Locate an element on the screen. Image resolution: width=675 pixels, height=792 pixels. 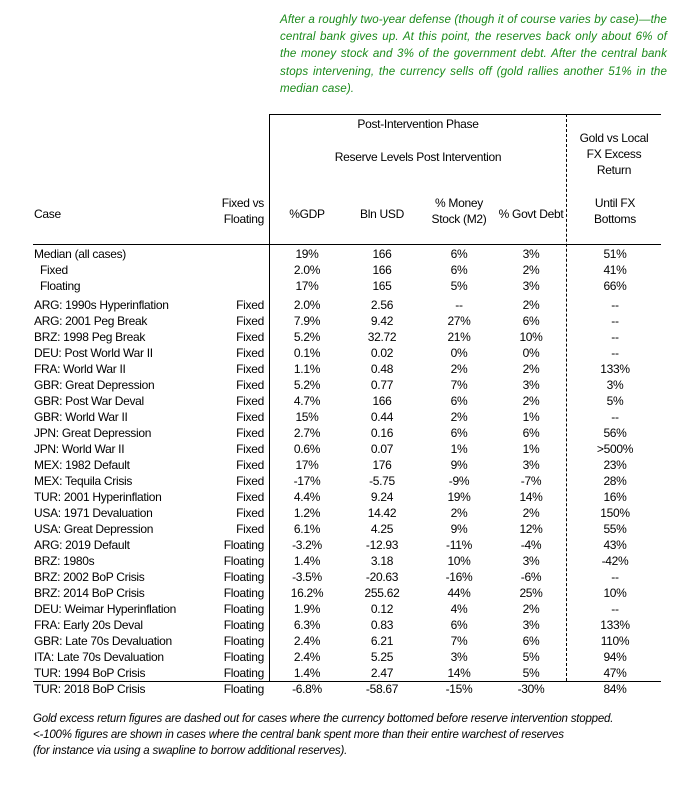
header-gold-bottoms: Bottoms is located at coordinates (615, 219).